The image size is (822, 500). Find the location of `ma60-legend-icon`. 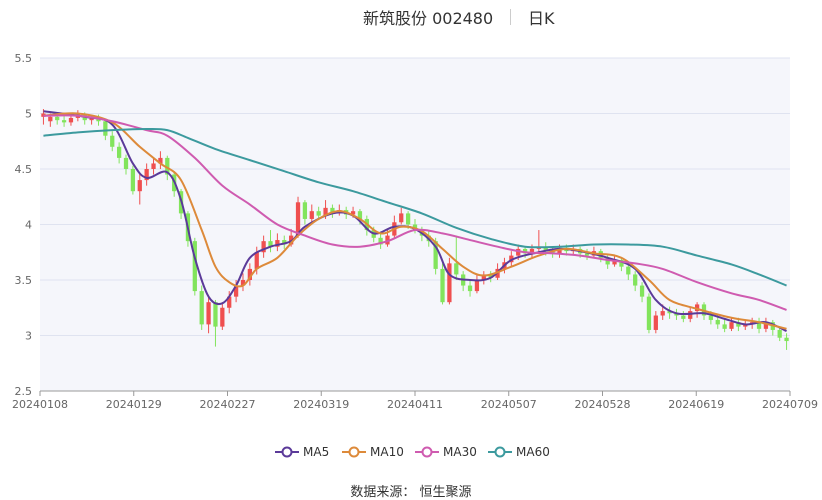

ma60-legend-icon is located at coordinates (500, 452).